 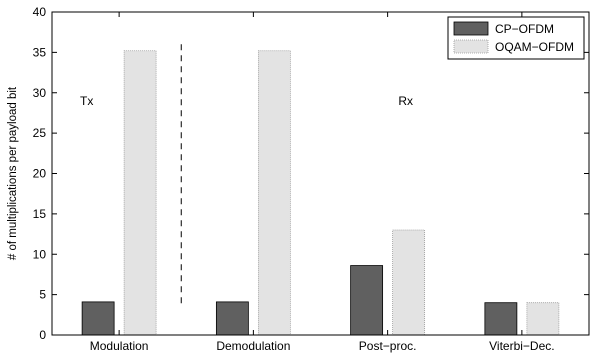 I want to click on x-tick-label: Viterbi−Dec., so click(x=521, y=346).